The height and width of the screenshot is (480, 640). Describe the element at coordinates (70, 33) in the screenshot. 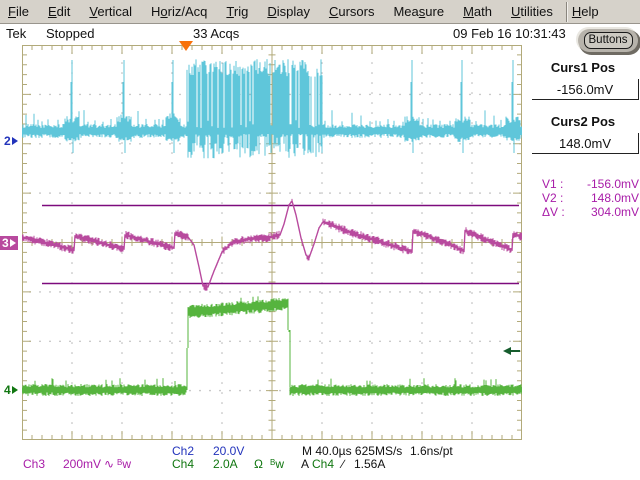

I see `acquisition-state: Stopped` at that location.